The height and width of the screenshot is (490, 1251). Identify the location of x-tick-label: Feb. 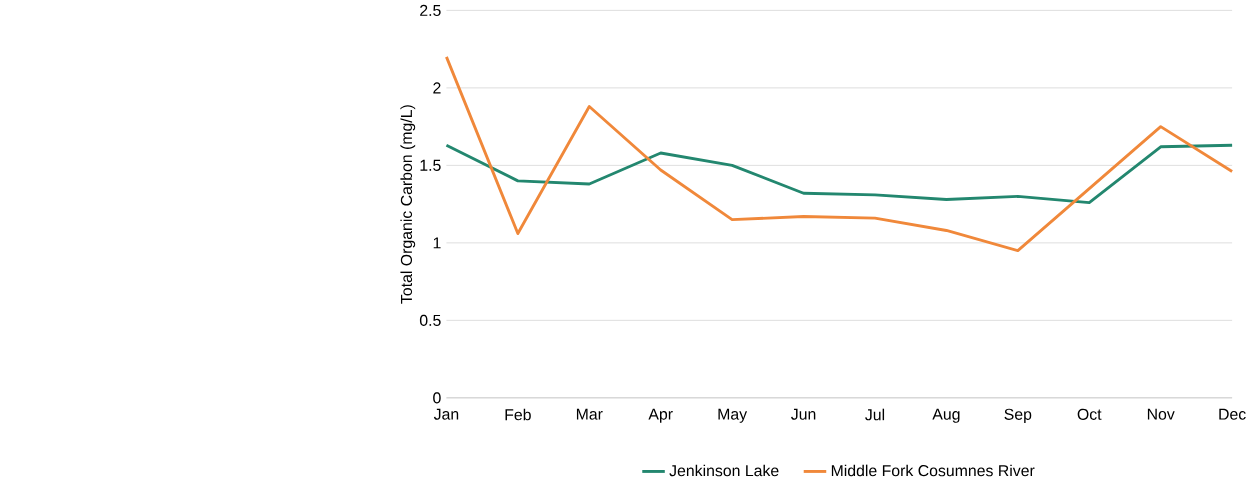
(518, 414).